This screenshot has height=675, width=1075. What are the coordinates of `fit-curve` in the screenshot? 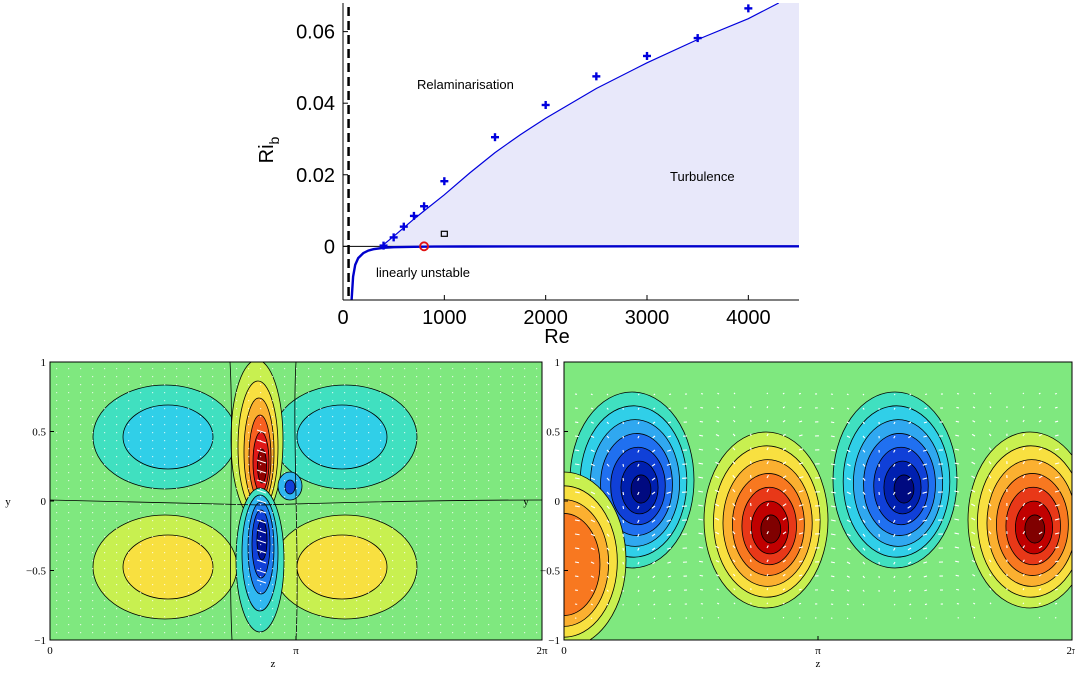 It's located at (580, 125).